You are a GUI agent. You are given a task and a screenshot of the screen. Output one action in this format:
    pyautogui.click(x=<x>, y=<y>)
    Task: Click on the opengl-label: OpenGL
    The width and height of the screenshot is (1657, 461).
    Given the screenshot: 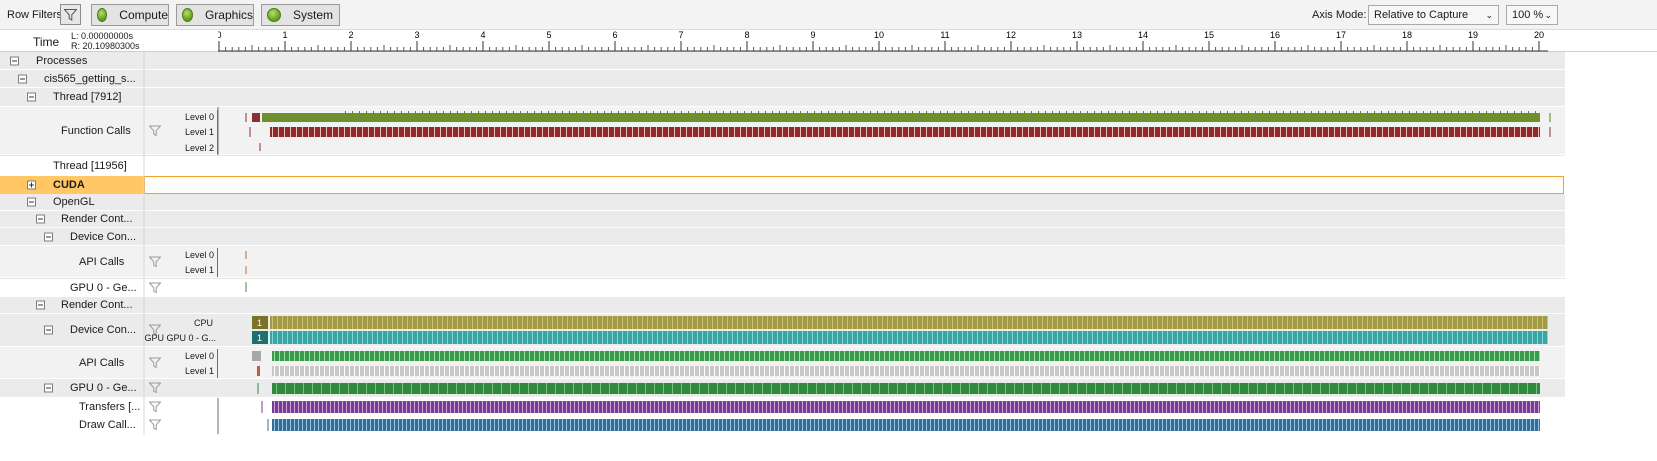 What is the action you would take?
    pyautogui.click(x=74, y=202)
    